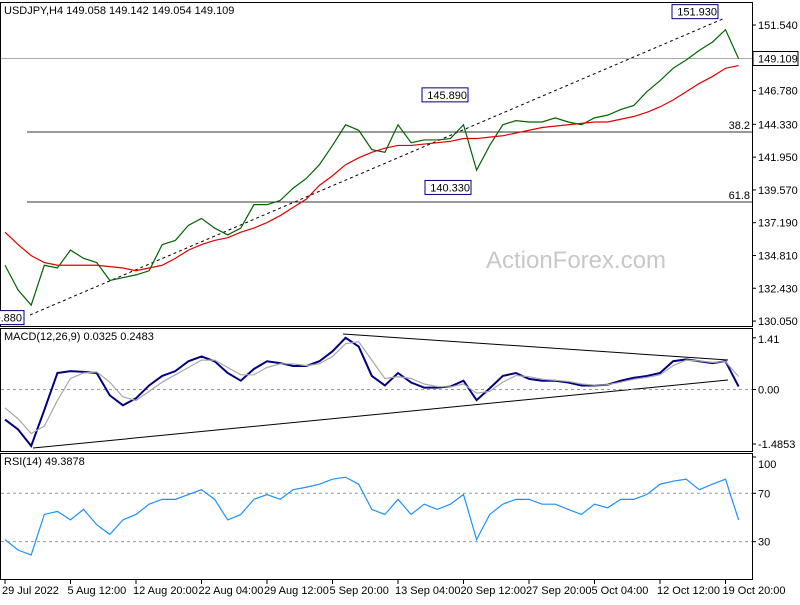 The height and width of the screenshot is (605, 800). I want to click on x-tick-label: 19 Oct 20:00, so click(754, 591).